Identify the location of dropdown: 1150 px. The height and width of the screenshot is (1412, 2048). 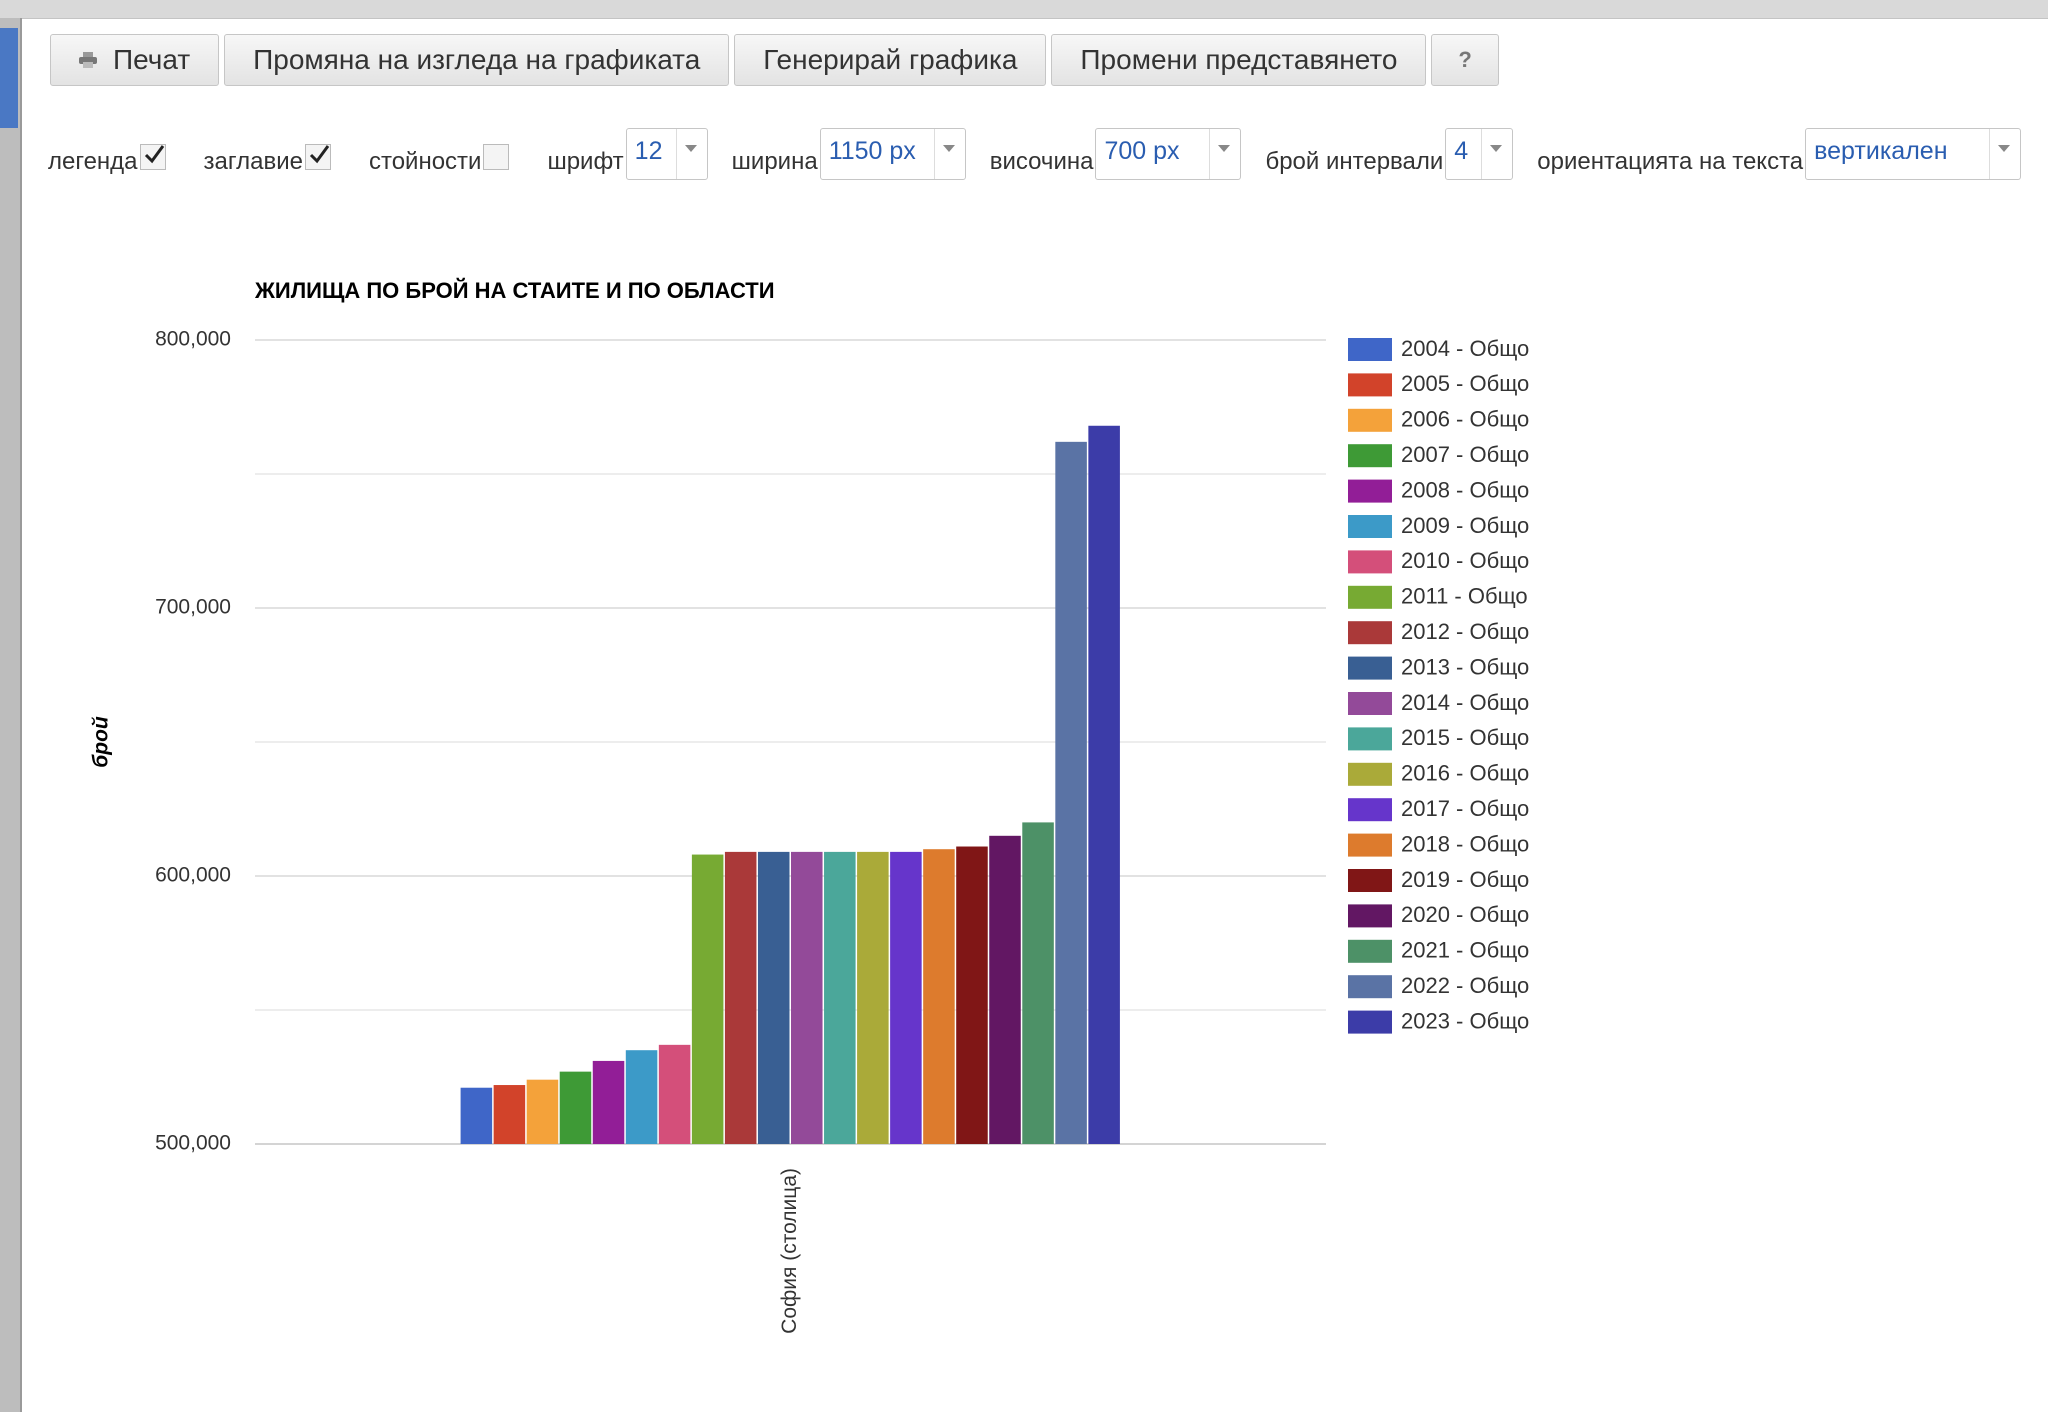
(892, 154).